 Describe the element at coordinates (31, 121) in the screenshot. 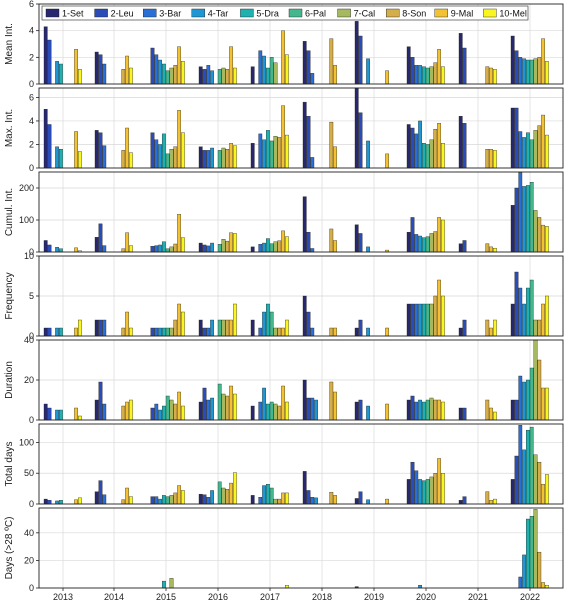

I see `y-tick-label: 4` at that location.